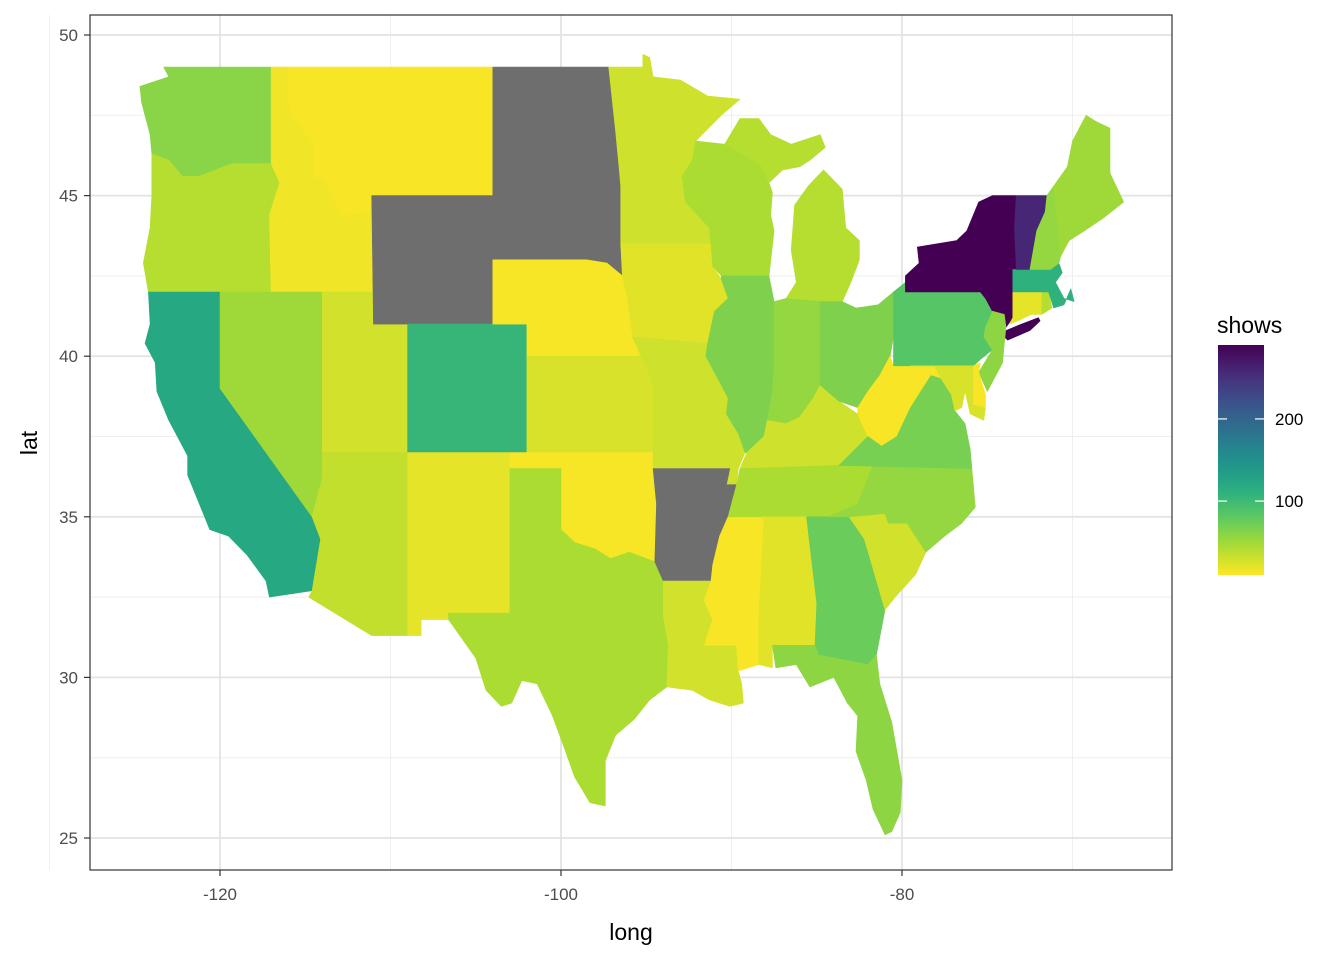 The image size is (1344, 960). What do you see at coordinates (68, 356) in the screenshot?
I see `y-tick-label: 40` at bounding box center [68, 356].